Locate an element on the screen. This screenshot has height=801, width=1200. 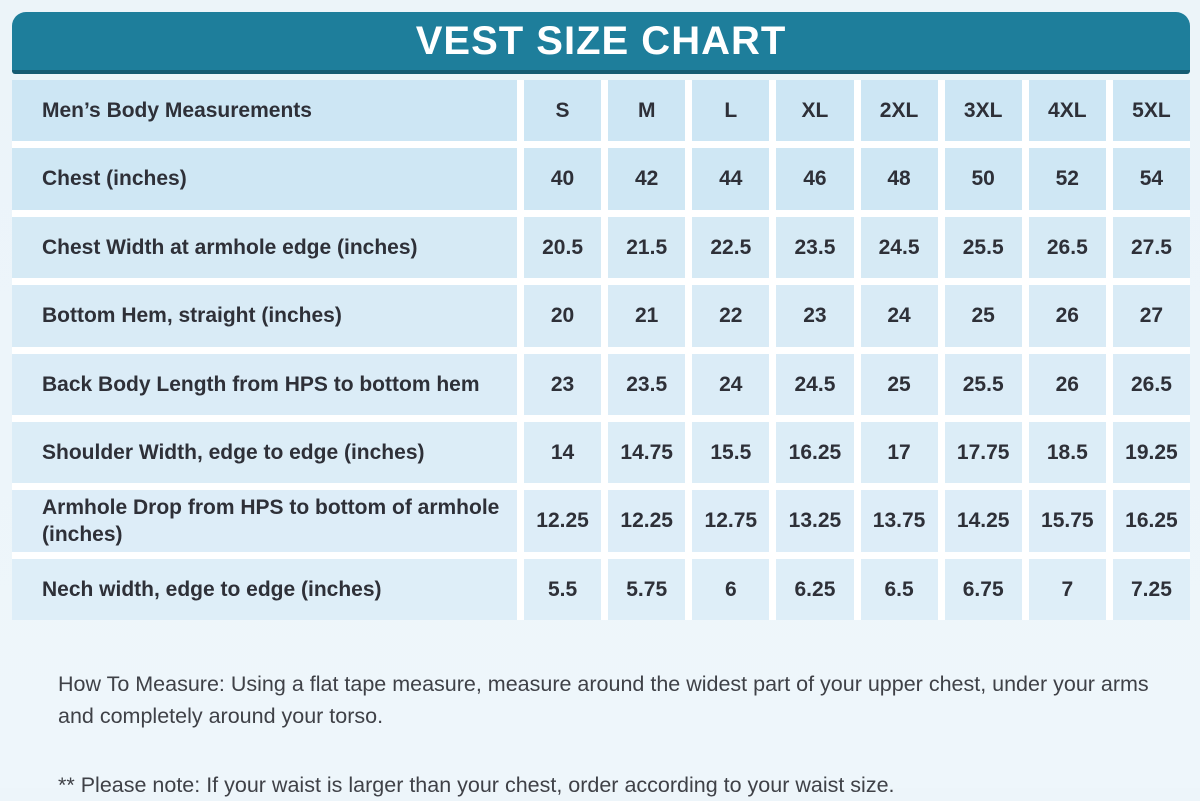
size-value-cell: 6.75 is located at coordinates (983, 589).